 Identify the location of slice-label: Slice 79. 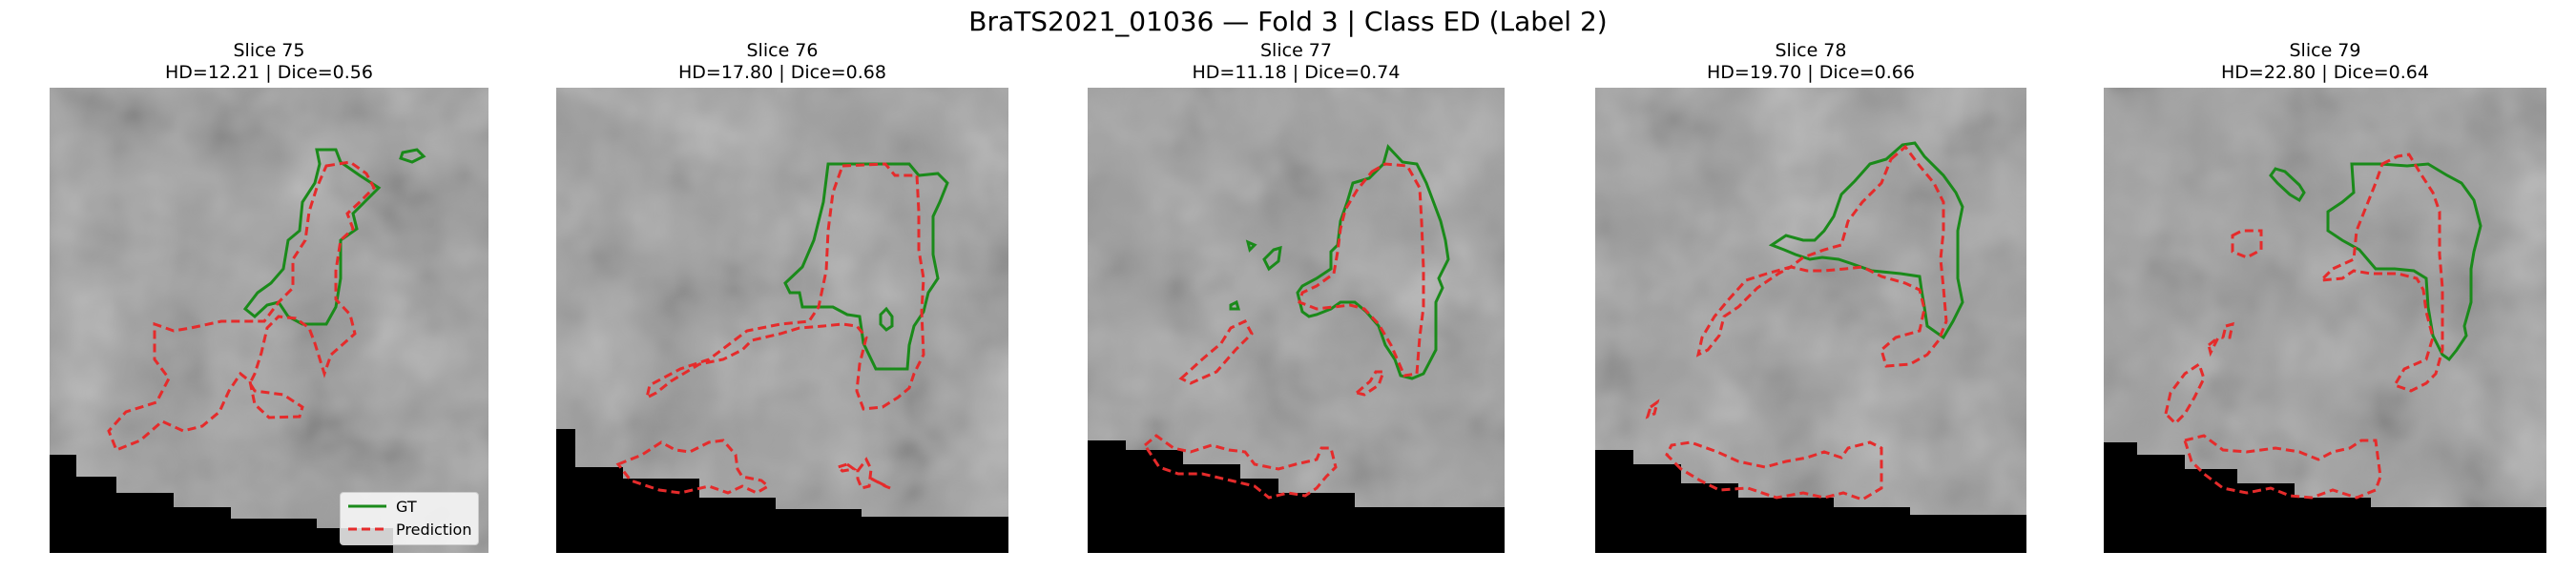
(2325, 50).